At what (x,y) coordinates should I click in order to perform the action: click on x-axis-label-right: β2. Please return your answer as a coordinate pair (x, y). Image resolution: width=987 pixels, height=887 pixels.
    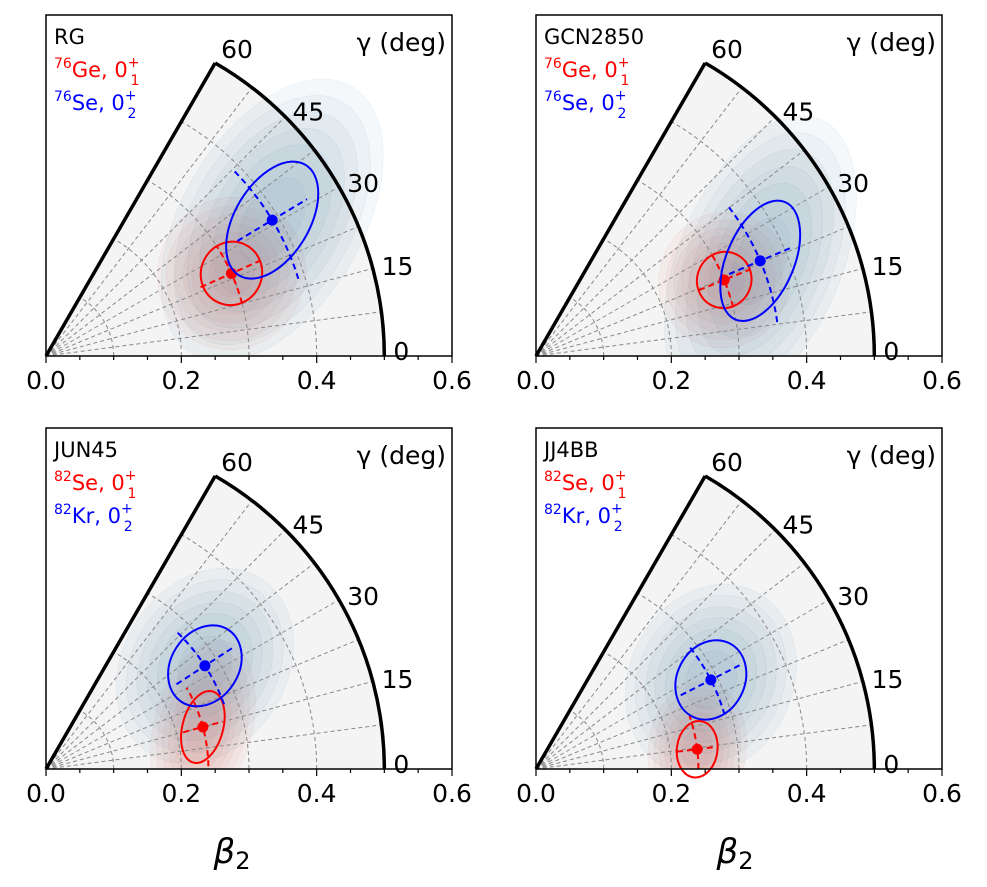
    Looking at the image, I should click on (735, 853).